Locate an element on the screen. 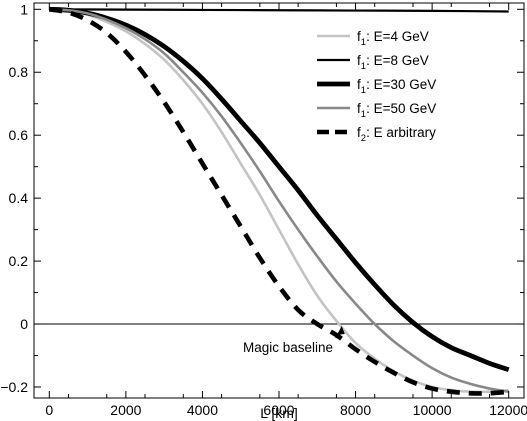 The image size is (527, 421). legend-label-1: f1: E=4 GeV is located at coordinates (393, 38).